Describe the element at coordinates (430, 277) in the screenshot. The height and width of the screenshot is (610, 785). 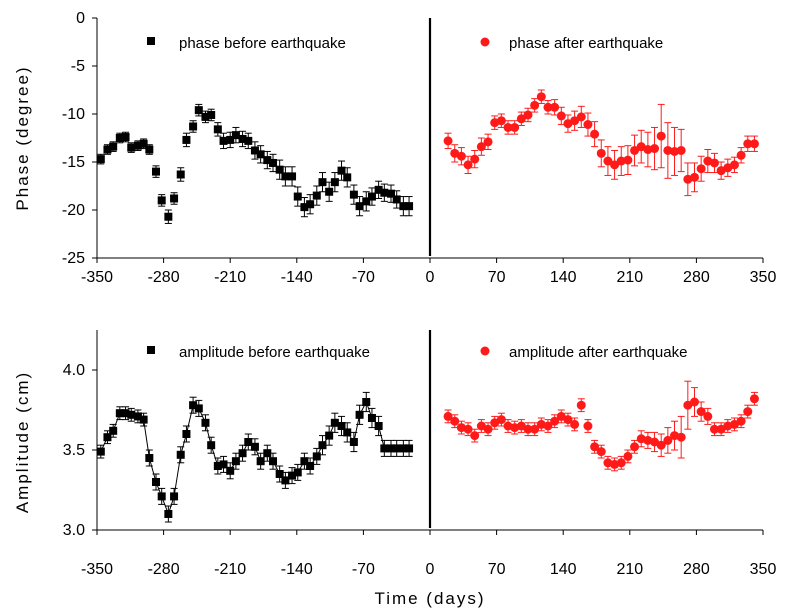
I see `x-tick-label: 0` at that location.